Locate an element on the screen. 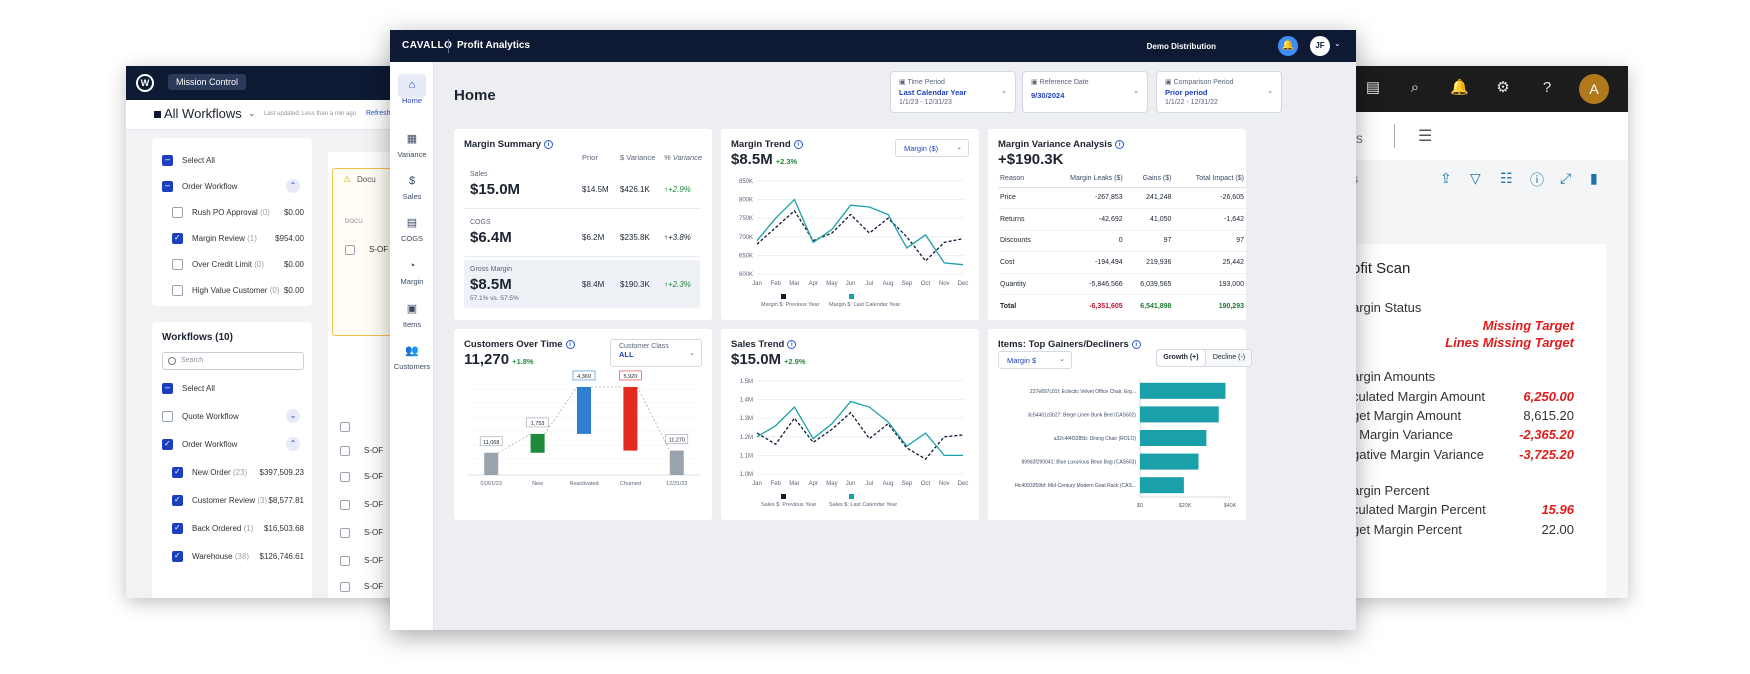  nav-sales: $ Sales is located at coordinates (412, 194).